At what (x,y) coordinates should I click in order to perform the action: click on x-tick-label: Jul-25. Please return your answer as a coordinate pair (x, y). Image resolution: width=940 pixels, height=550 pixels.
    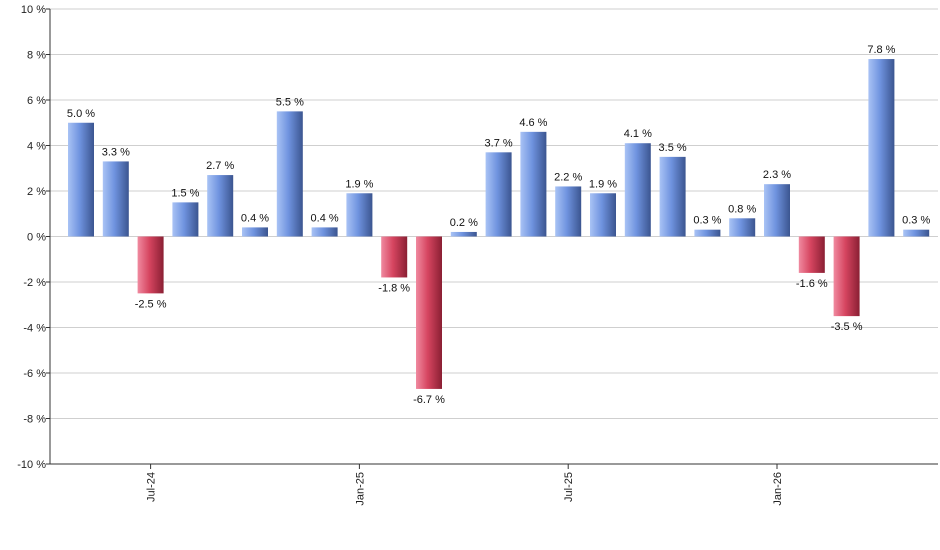
    Looking at the image, I should click on (569, 487).